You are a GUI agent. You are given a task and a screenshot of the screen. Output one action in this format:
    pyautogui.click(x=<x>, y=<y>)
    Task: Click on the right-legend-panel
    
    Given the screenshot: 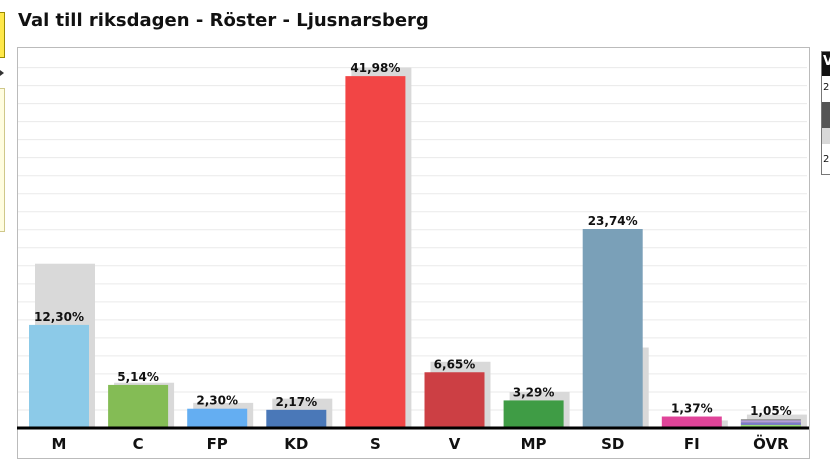 What is the action you would take?
    pyautogui.click(x=825, y=113)
    